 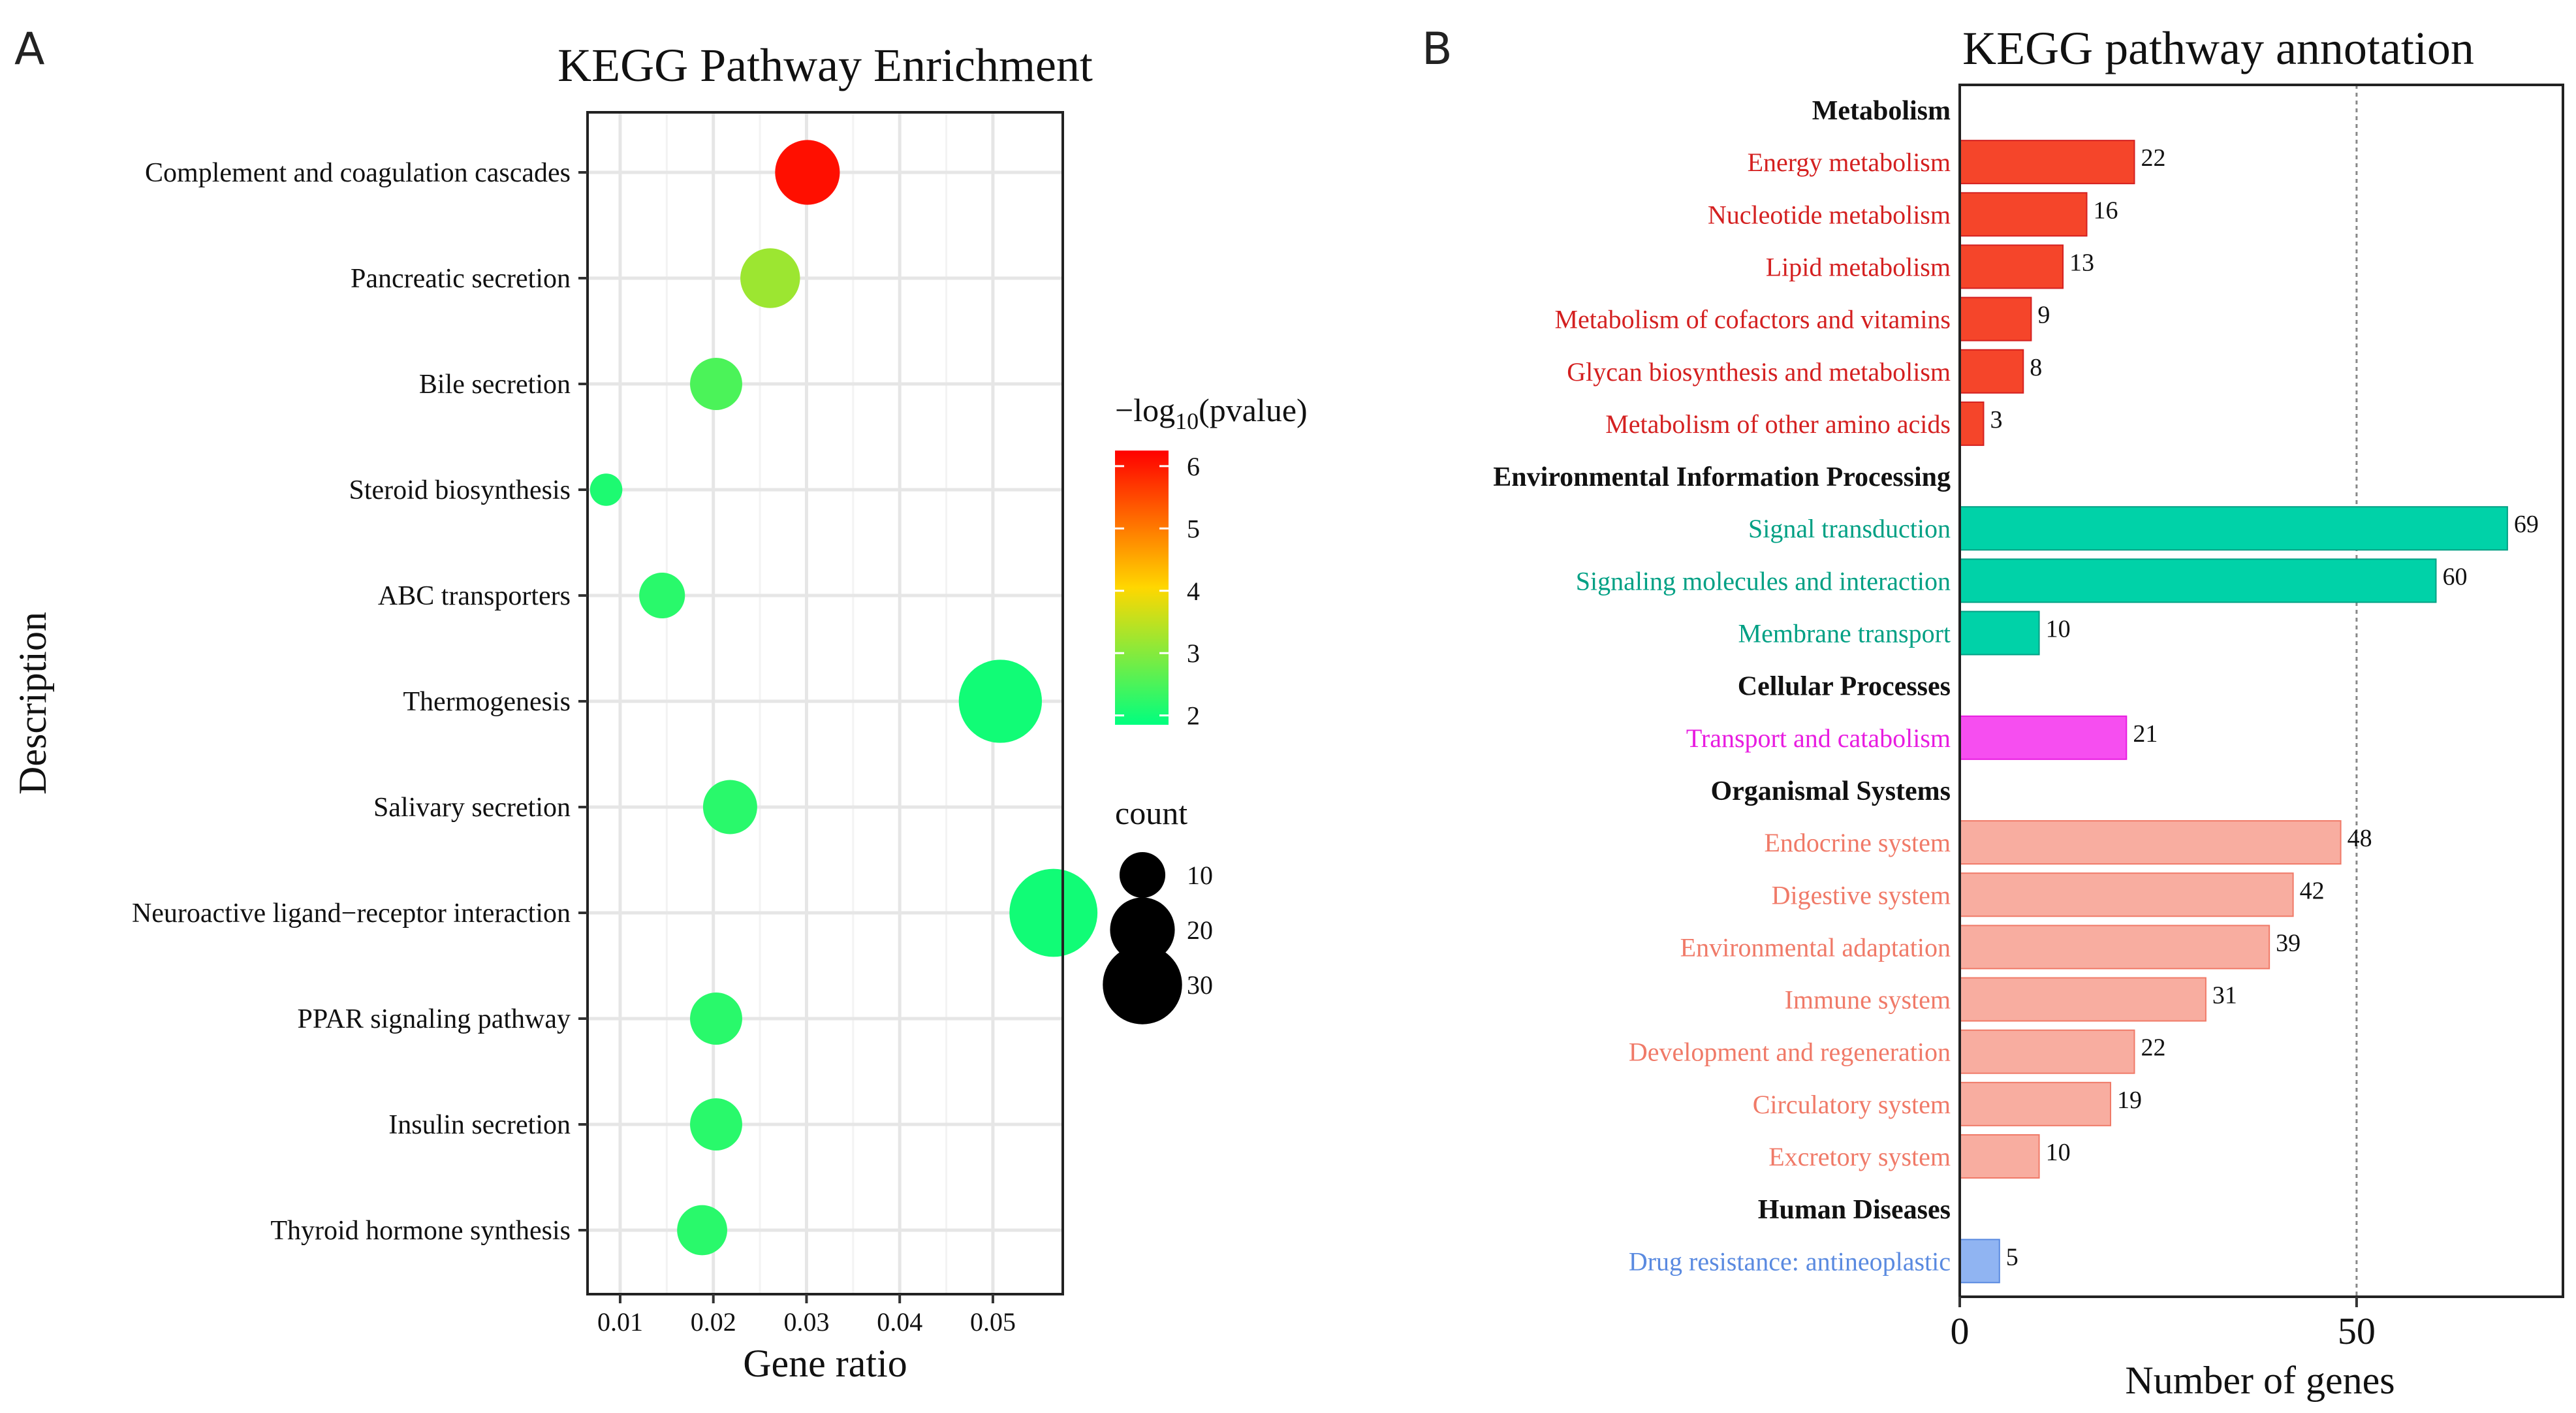 What do you see at coordinates (1193, 466) in the screenshot?
I see `colorbar-tick-label: 6` at bounding box center [1193, 466].